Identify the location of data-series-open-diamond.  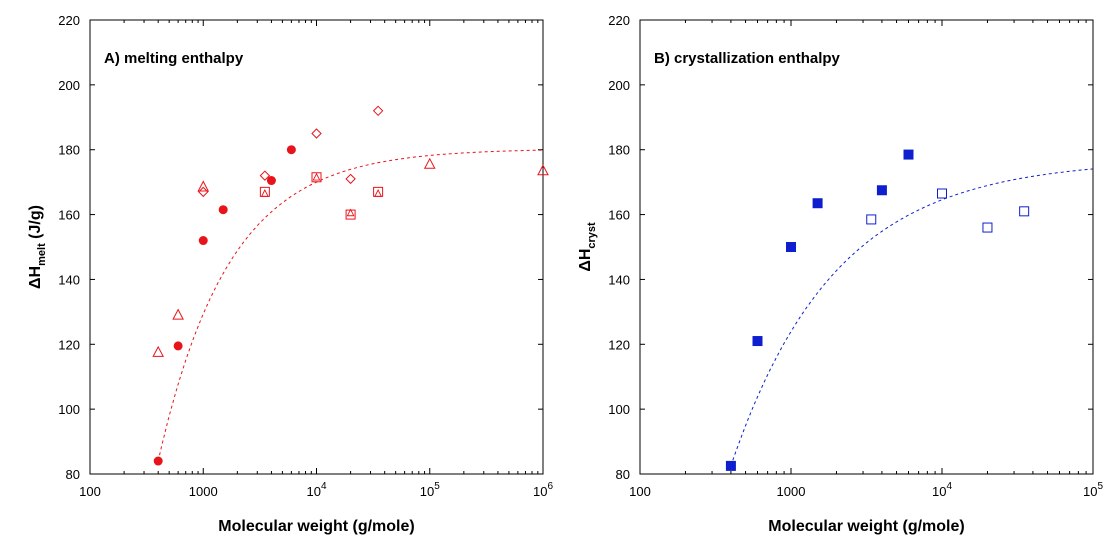
(291, 151).